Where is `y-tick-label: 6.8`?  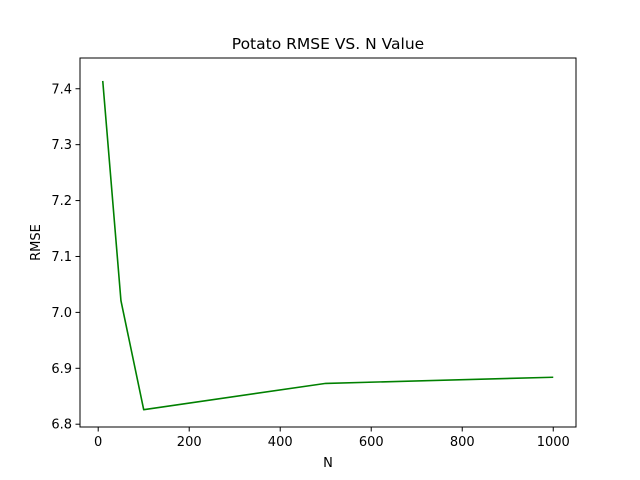
y-tick-label: 6.8 is located at coordinates (61, 425).